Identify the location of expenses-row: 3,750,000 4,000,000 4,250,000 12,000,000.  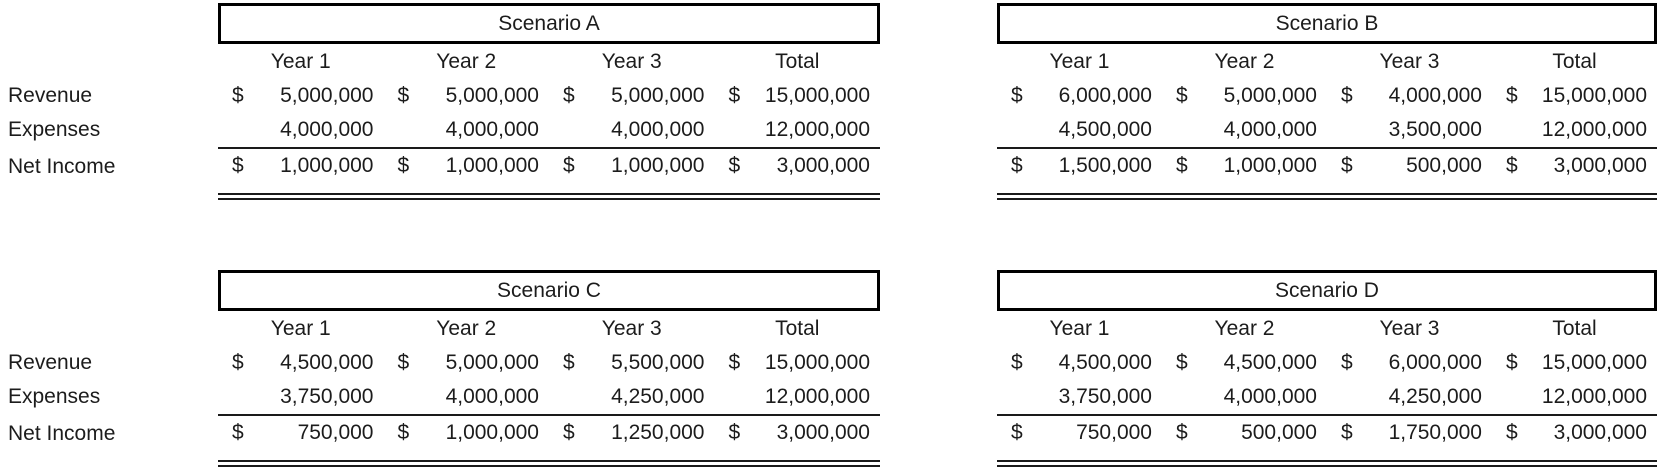
(1327, 397).